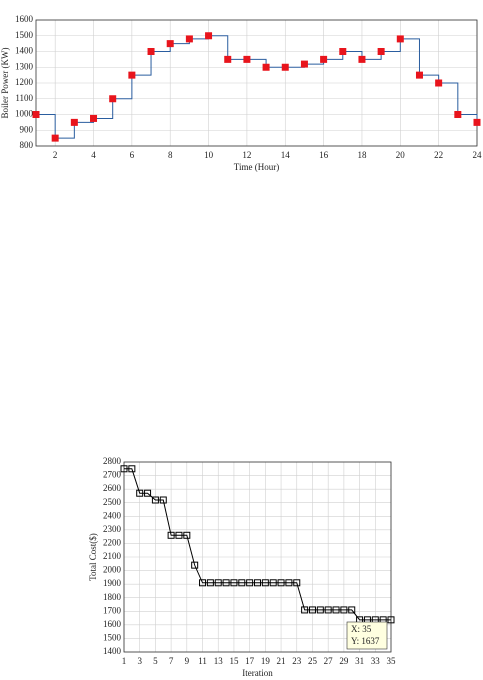 The image size is (483, 680). I want to click on x-tick-label: 12, so click(246, 155).